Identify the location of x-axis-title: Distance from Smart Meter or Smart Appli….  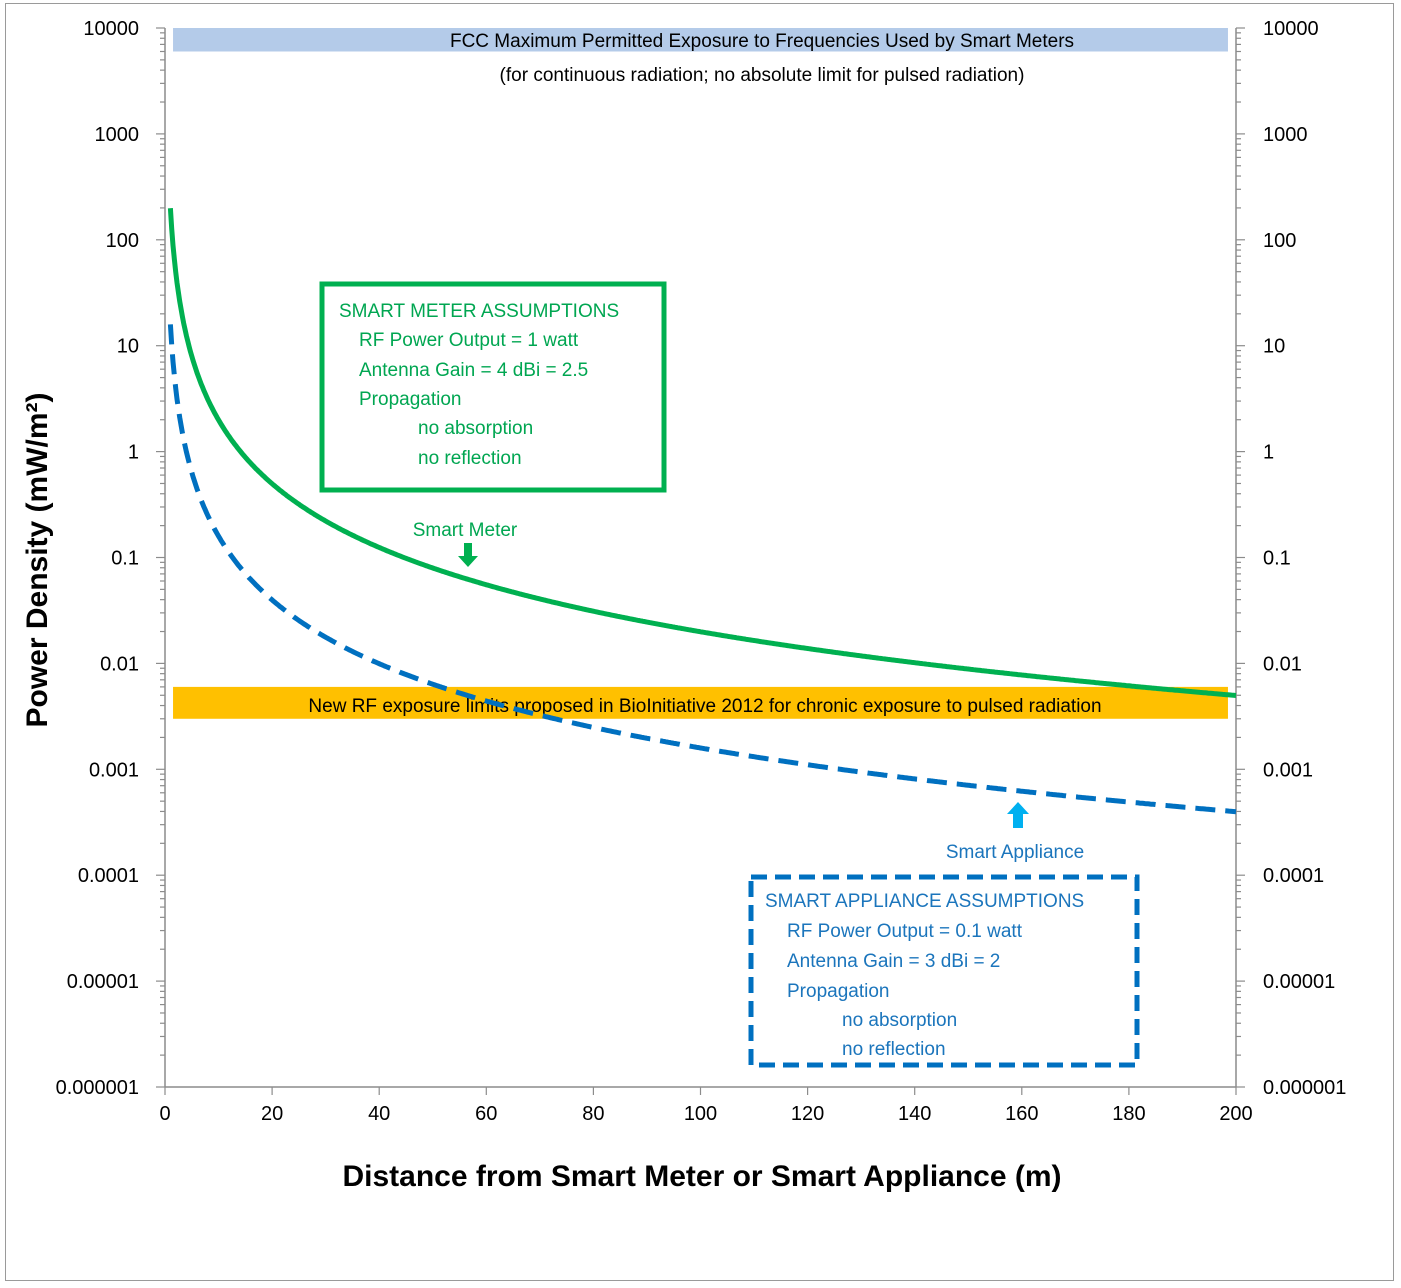
(701, 1176).